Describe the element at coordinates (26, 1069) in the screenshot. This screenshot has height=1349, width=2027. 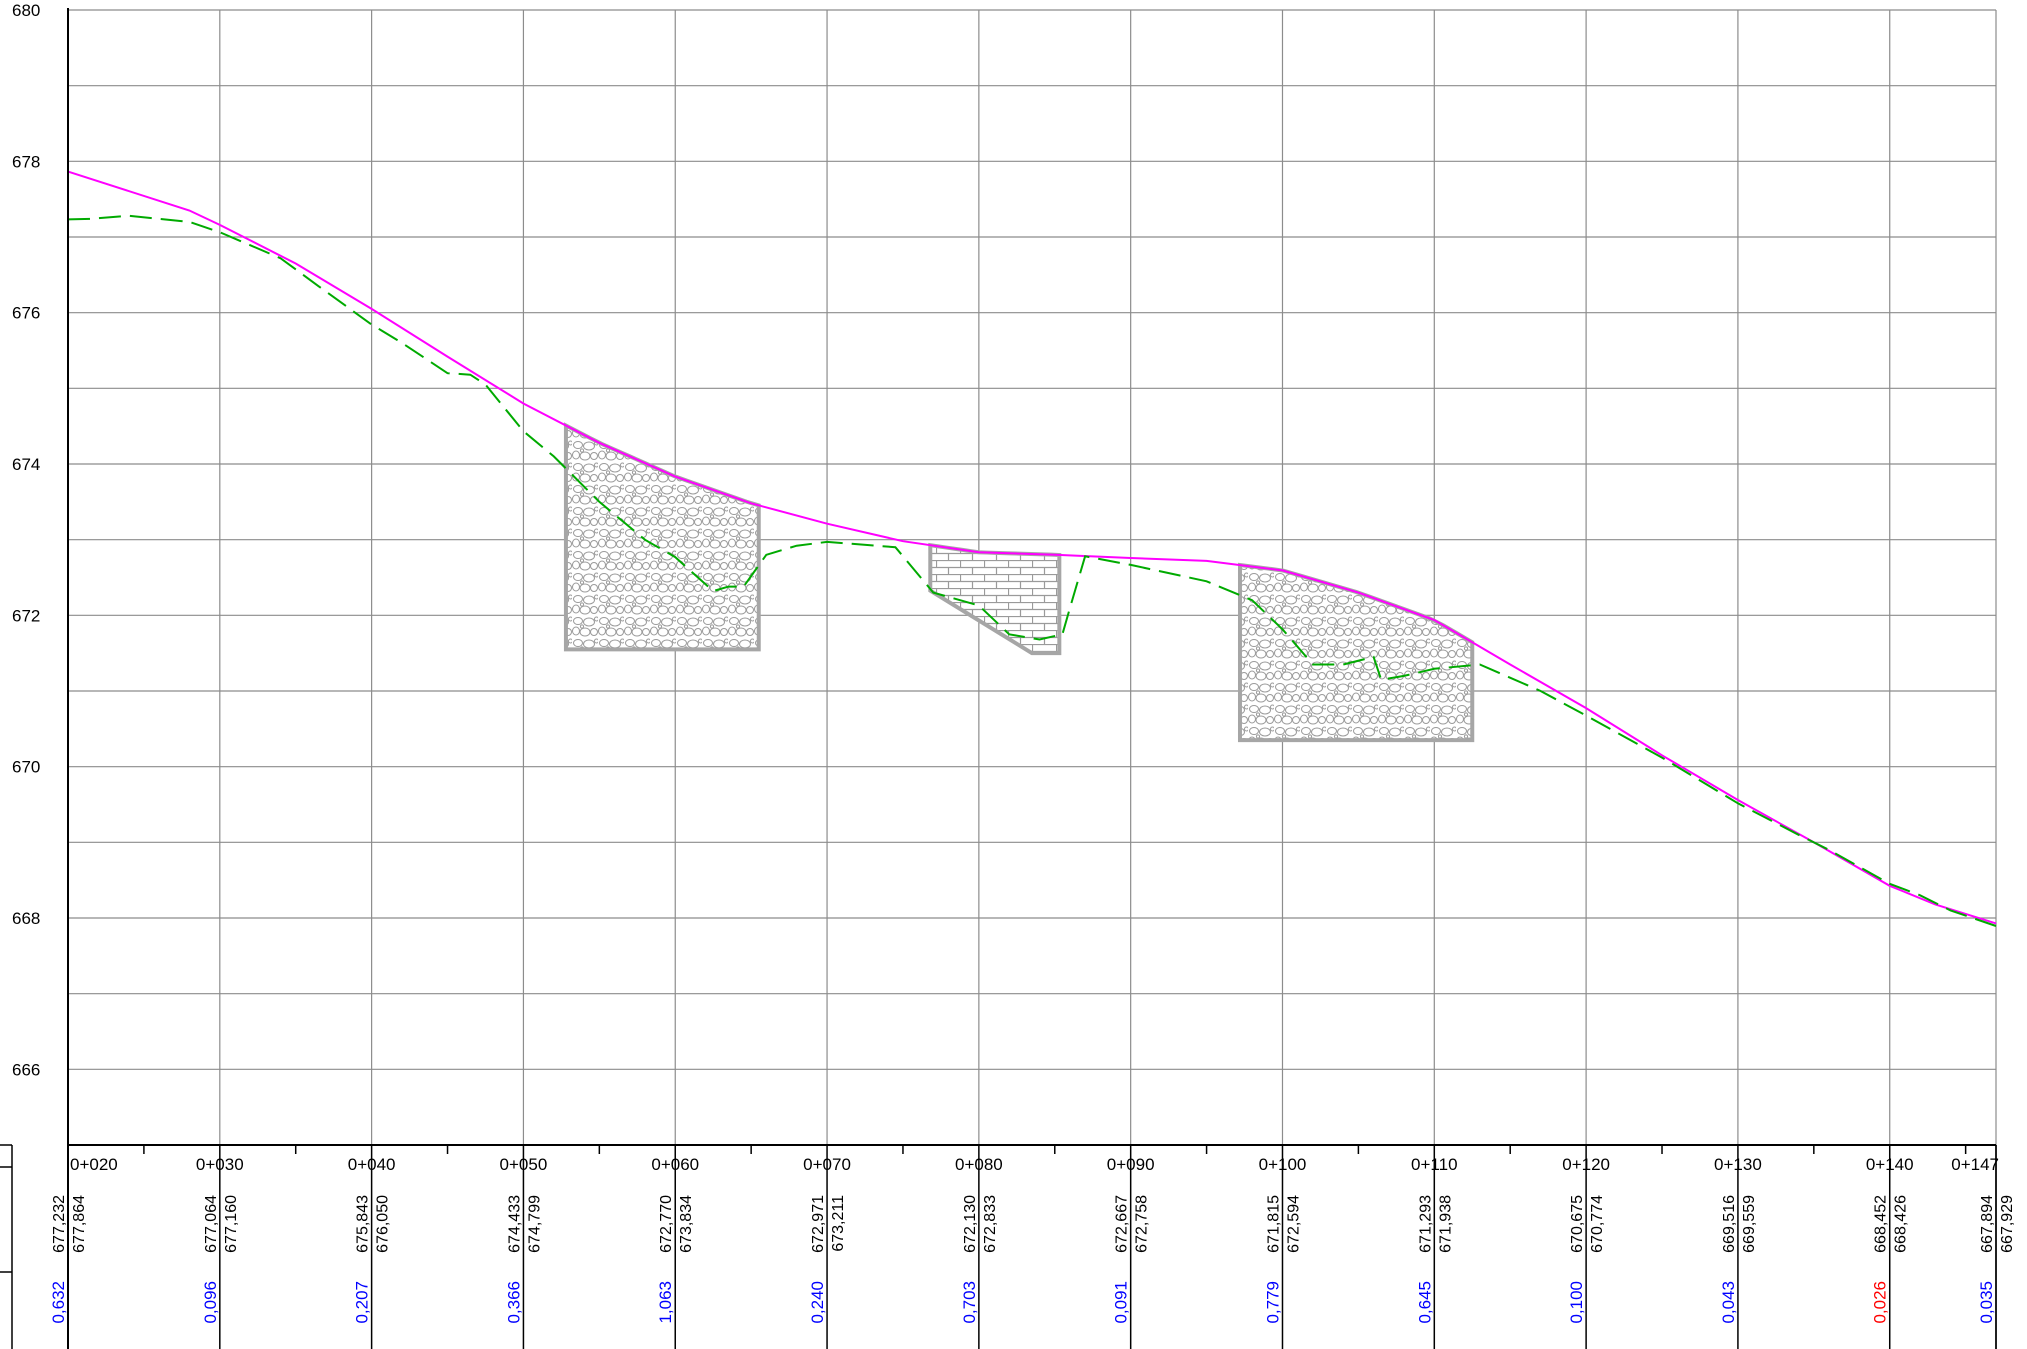
I see `y-tick-label: 666` at that location.